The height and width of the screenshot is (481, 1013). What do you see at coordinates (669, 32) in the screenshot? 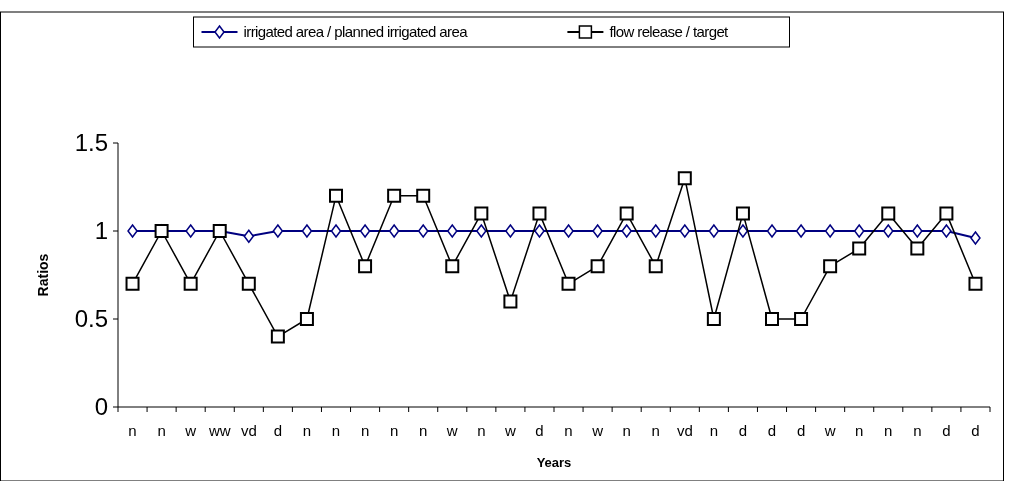
I see `legend-label: flow release / target` at bounding box center [669, 32].